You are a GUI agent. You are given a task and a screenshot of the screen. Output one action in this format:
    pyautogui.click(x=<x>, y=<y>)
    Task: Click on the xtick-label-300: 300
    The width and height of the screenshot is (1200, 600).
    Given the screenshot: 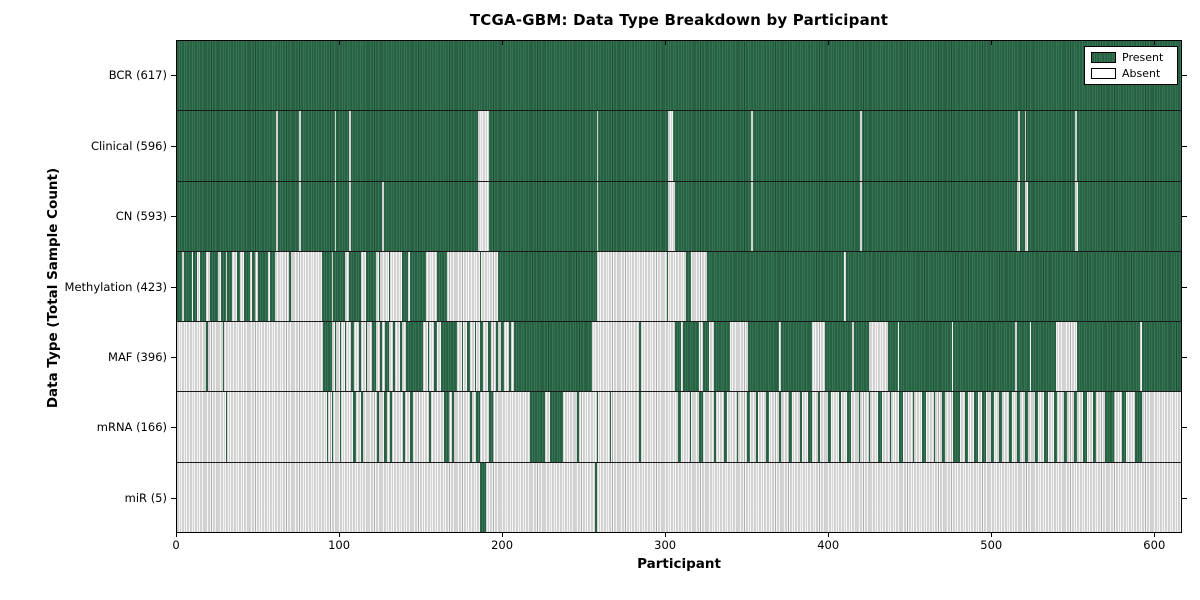 What is the action you would take?
    pyautogui.click(x=665, y=545)
    